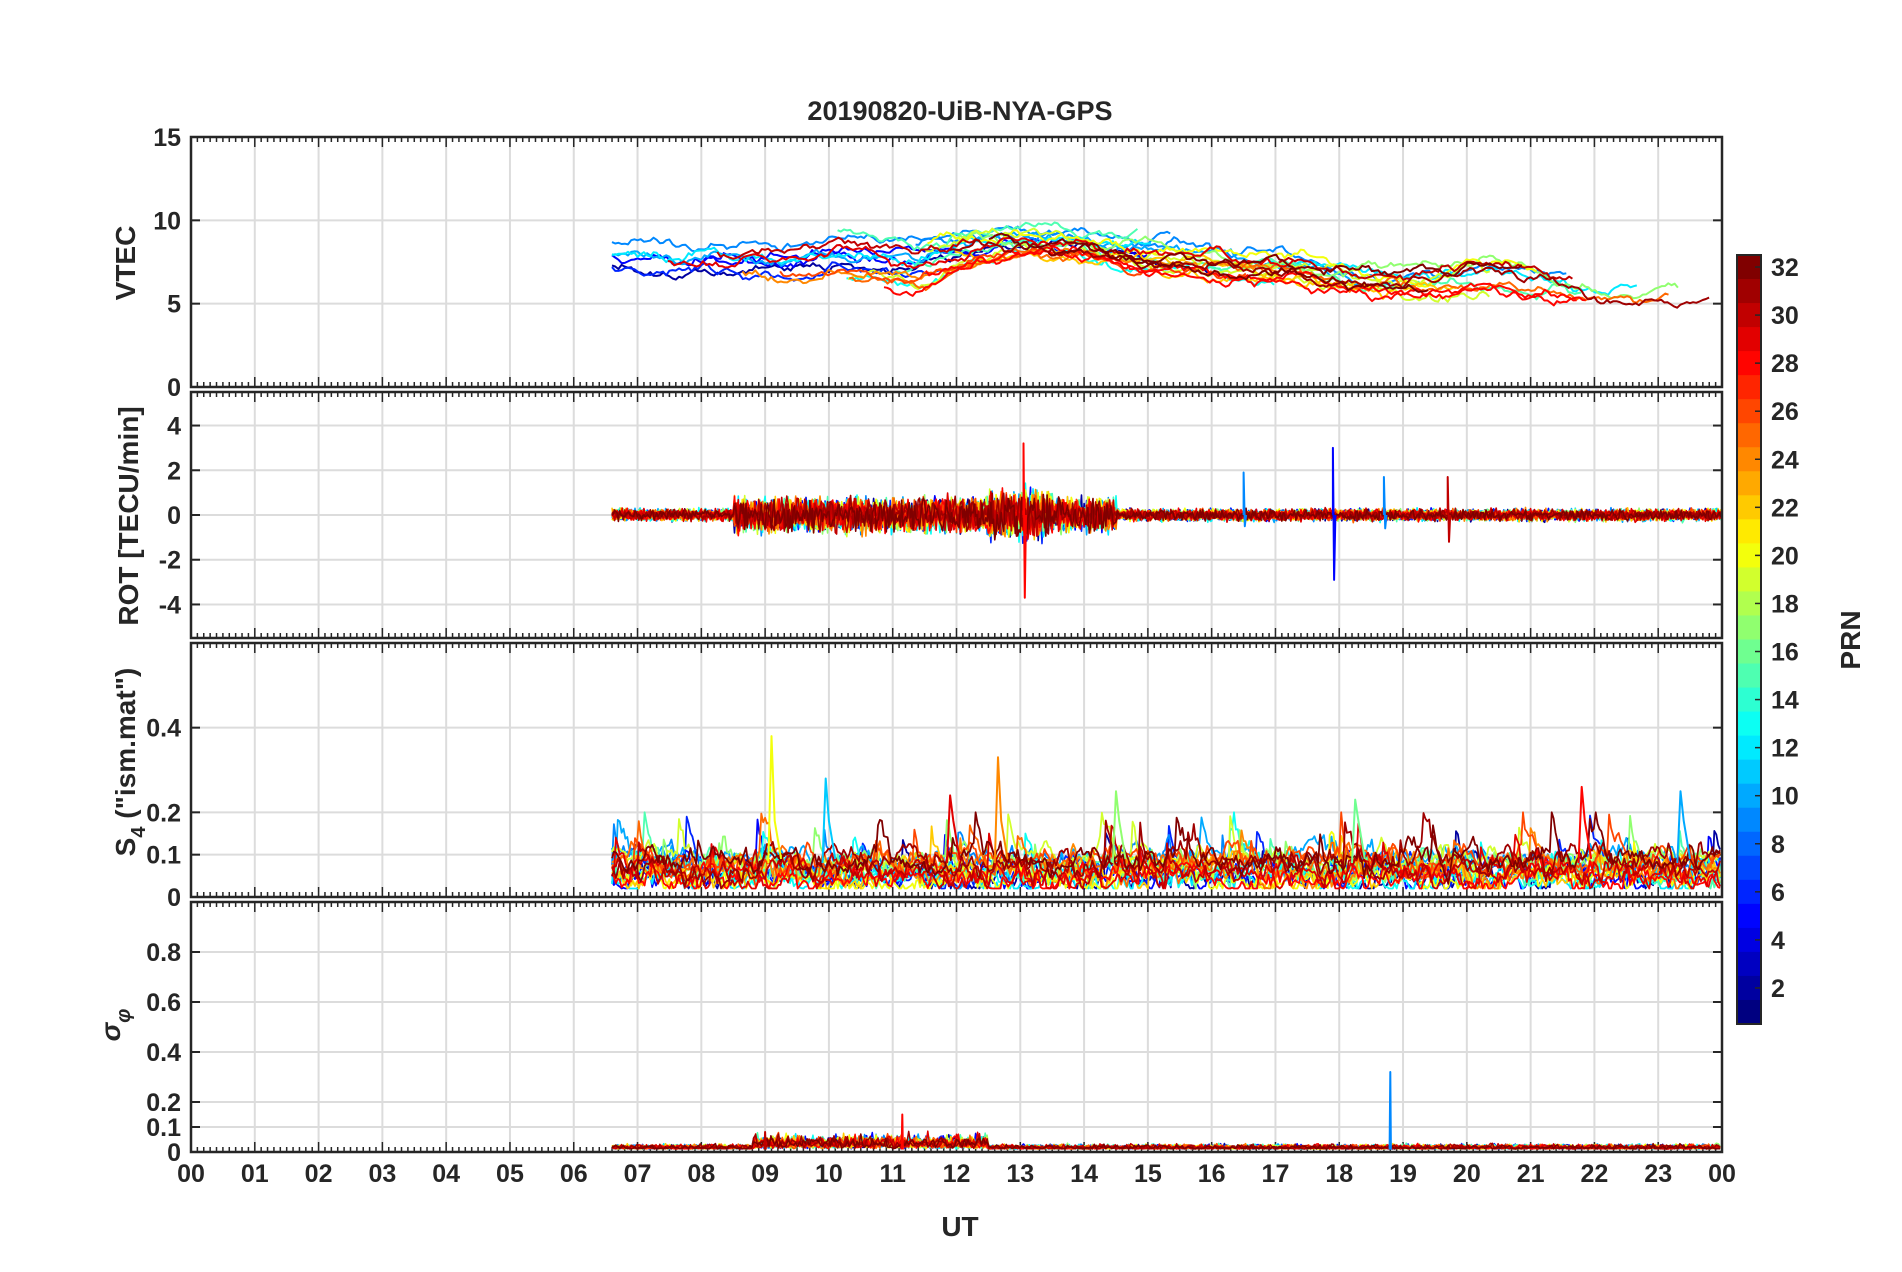 The image size is (1902, 1272). What do you see at coordinates (163, 1128) in the screenshot?
I see `sigma-phi-ytick-label: 0.1` at bounding box center [163, 1128].